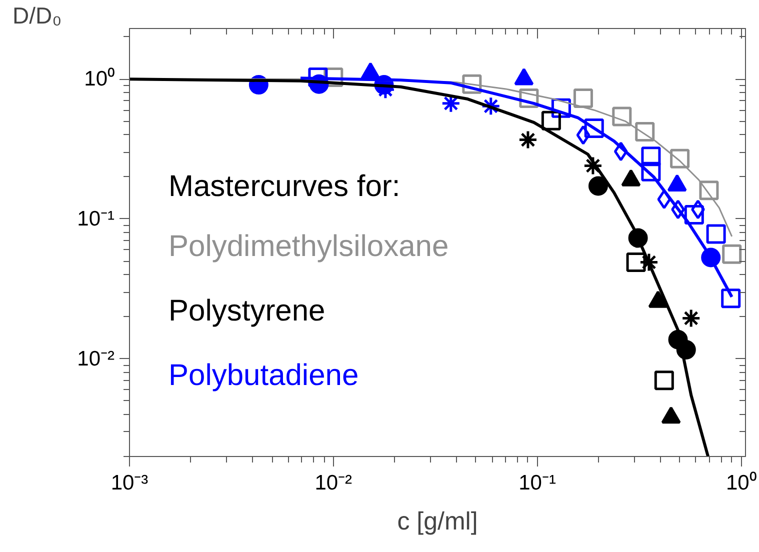 The image size is (759, 552). Describe the element at coordinates (96, 358) in the screenshot. I see `y-tick-label: 10⁻²` at that location.